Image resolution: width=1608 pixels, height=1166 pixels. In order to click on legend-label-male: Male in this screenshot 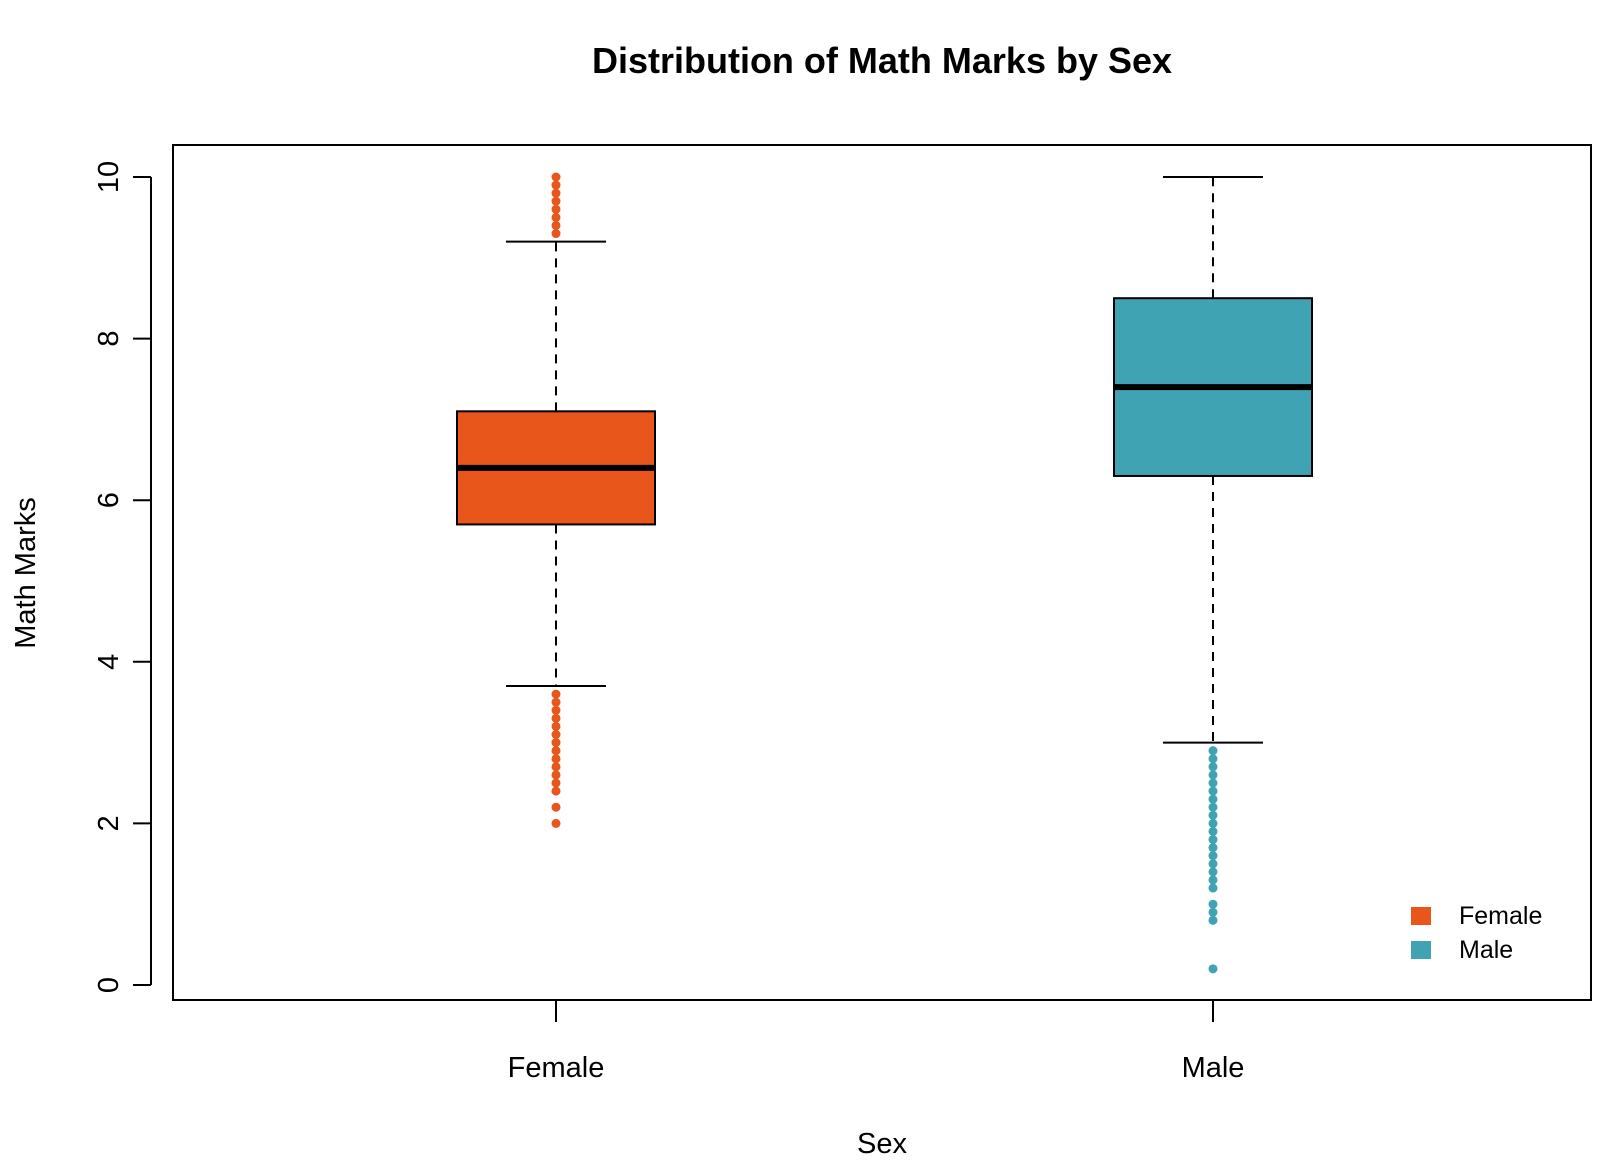, I will do `click(1486, 950)`.